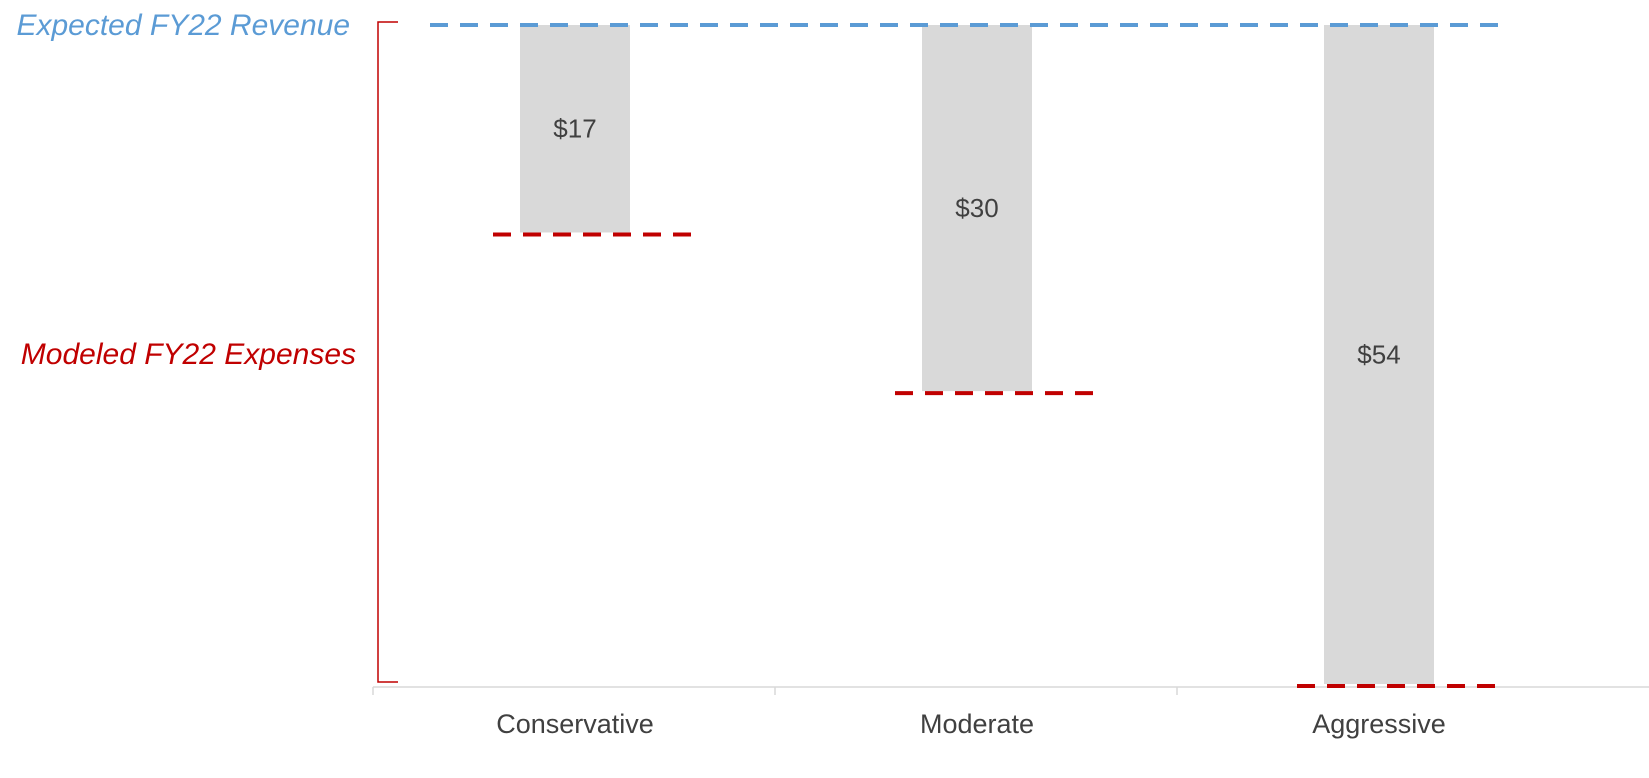 Image resolution: width=1649 pixels, height=778 pixels. Describe the element at coordinates (575, 724) in the screenshot. I see `category-label-conservative: Conservative` at that location.